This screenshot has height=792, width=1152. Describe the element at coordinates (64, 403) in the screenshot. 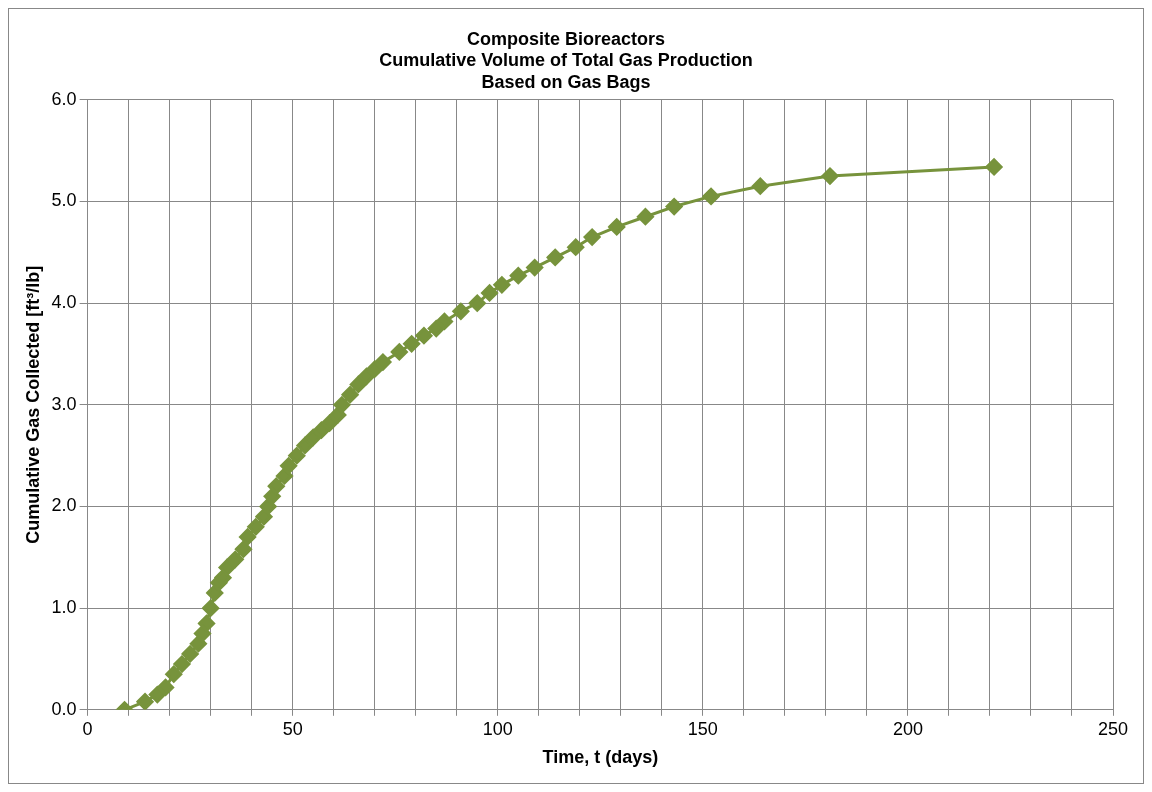

I see `y-tick-label: 3.0` at that location.